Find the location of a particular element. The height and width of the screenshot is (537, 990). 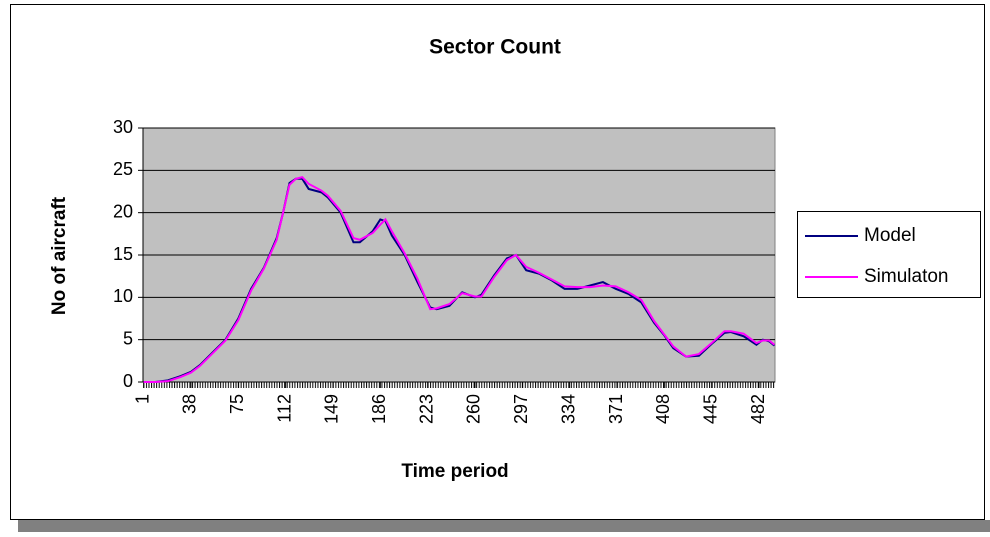

minor-ticks is located at coordinates (459, 385).